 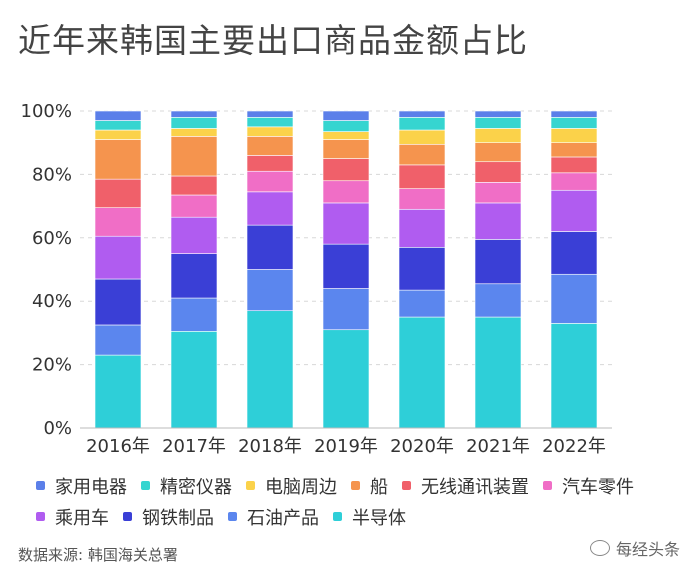 What do you see at coordinates (118, 446) in the screenshot?
I see `x-tick-label: 2016年` at bounding box center [118, 446].